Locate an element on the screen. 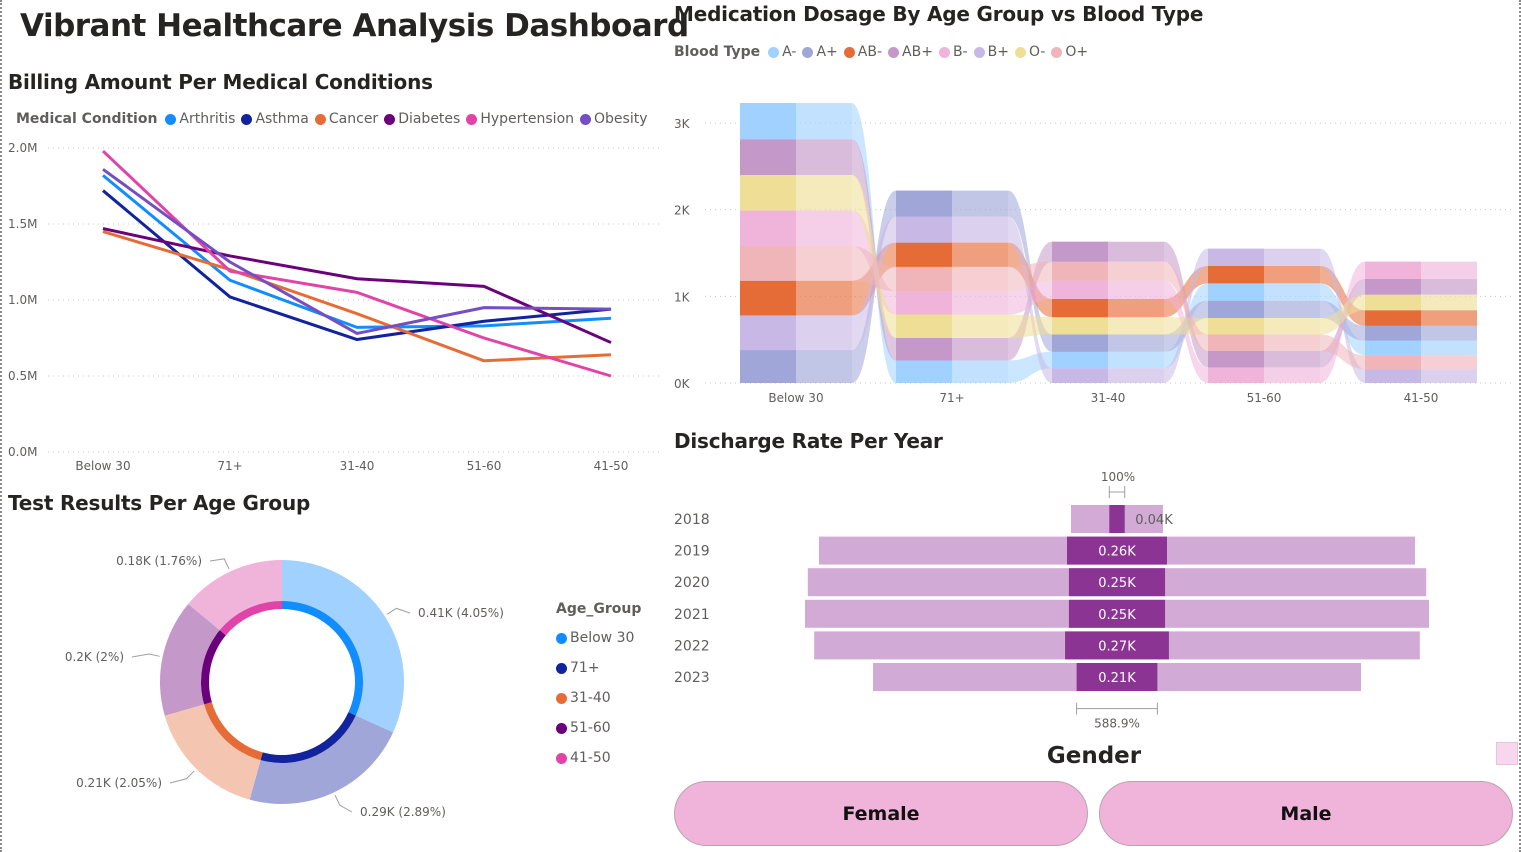 The width and height of the screenshot is (1521, 852). funnel-bar-2023 is located at coordinates (1117, 677).